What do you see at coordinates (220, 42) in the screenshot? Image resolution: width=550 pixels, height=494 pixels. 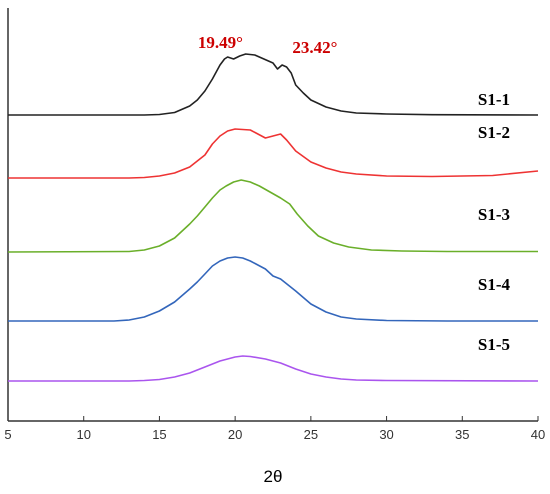 I see `peak-annotation: 19.49°` at bounding box center [220, 42].